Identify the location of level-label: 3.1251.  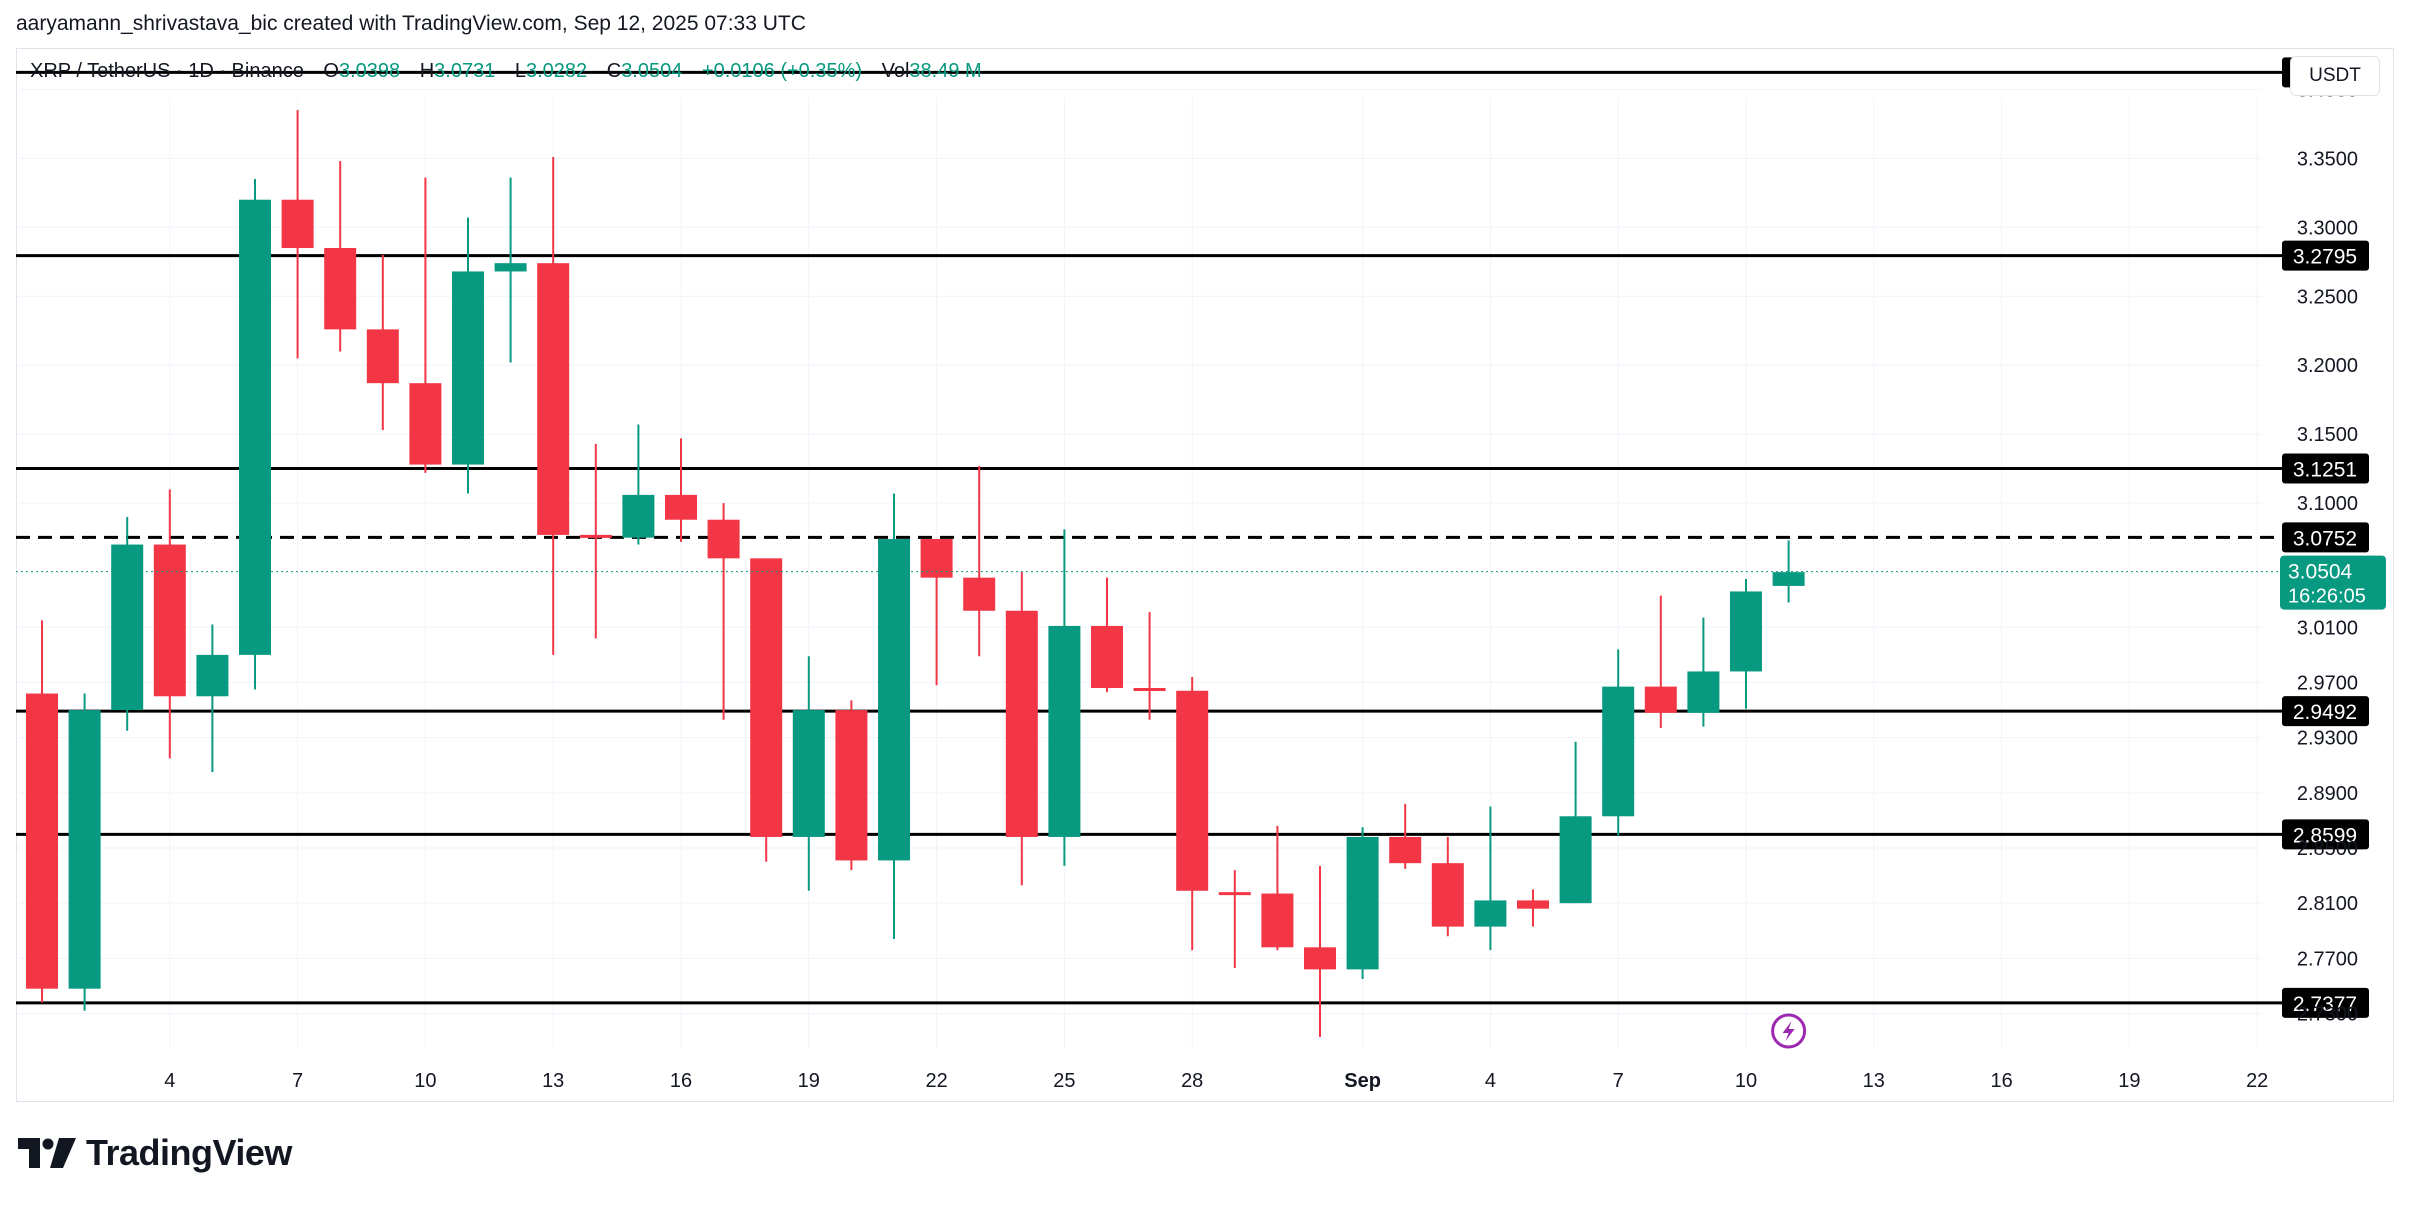
(2325, 470).